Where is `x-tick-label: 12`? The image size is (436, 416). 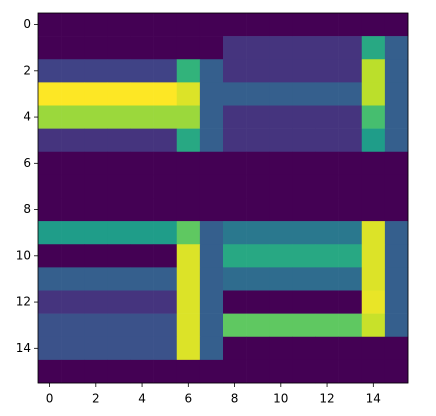
x-tick-label: 12 is located at coordinates (326, 399).